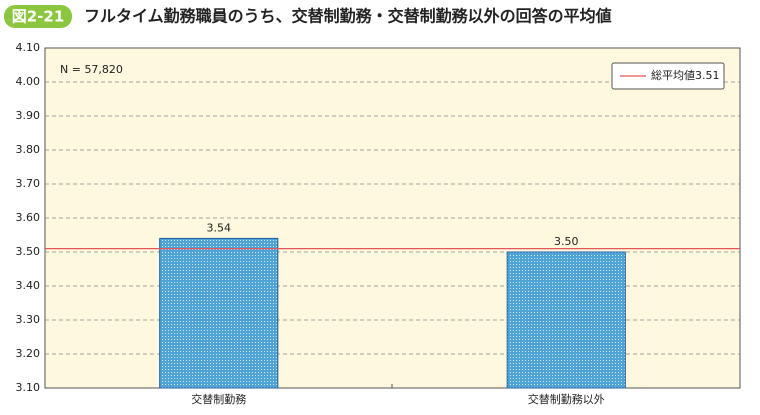 The width and height of the screenshot is (760, 415). I want to click on figure-label-bg, so click(38, 16).